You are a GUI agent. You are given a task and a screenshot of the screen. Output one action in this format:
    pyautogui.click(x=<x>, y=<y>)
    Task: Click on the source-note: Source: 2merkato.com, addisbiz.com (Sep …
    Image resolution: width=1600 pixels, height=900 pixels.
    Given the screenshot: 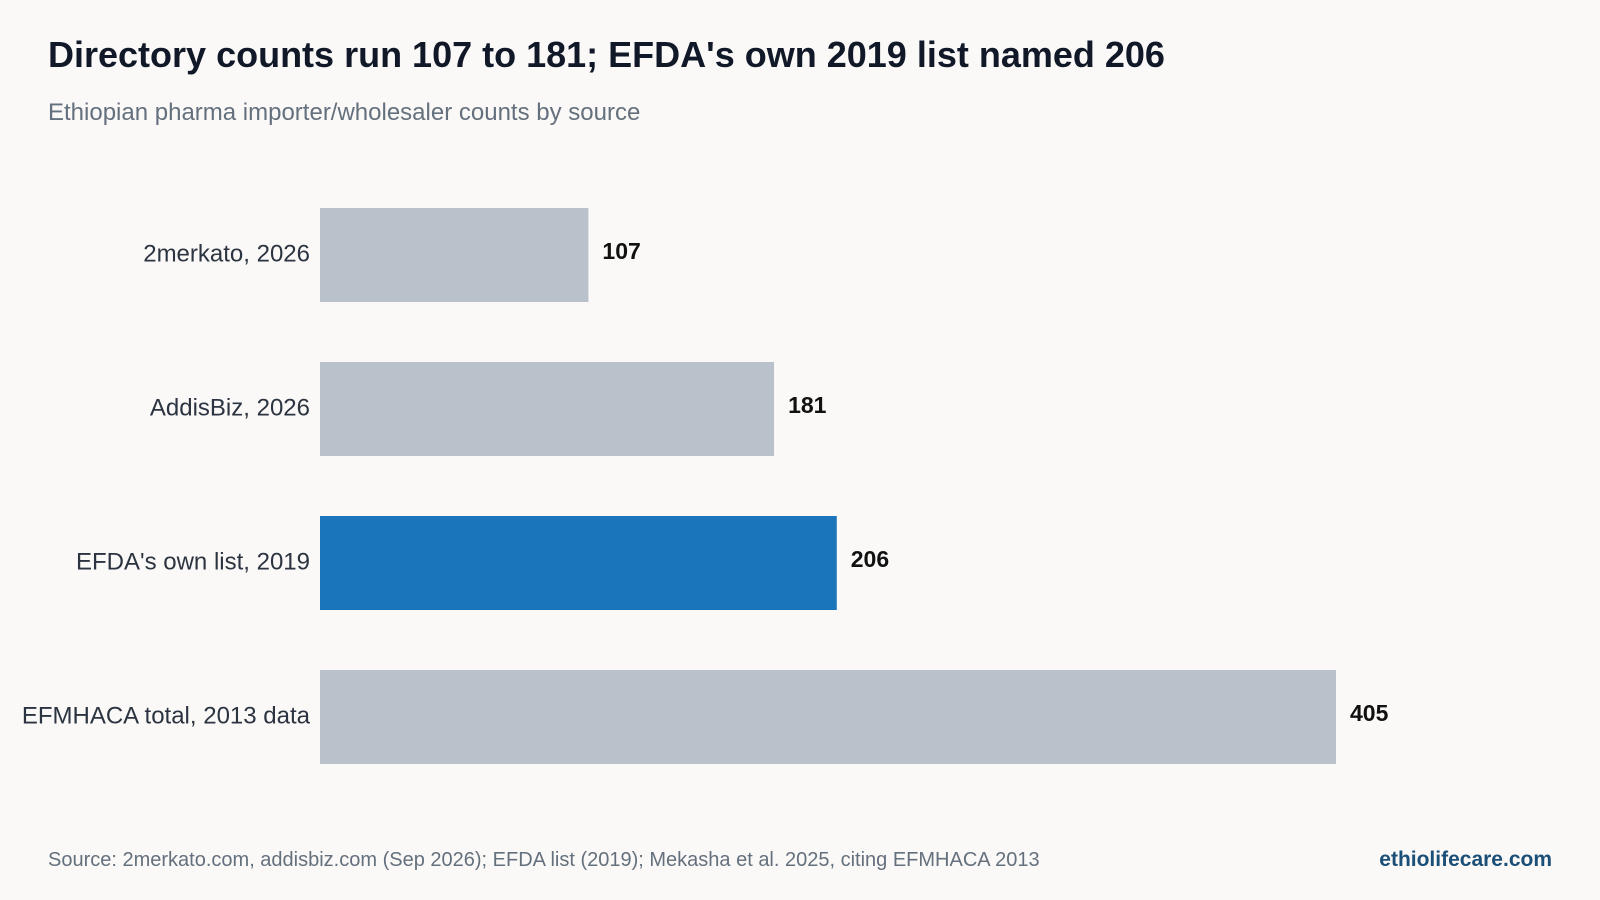 What is the action you would take?
    pyautogui.click(x=544, y=860)
    